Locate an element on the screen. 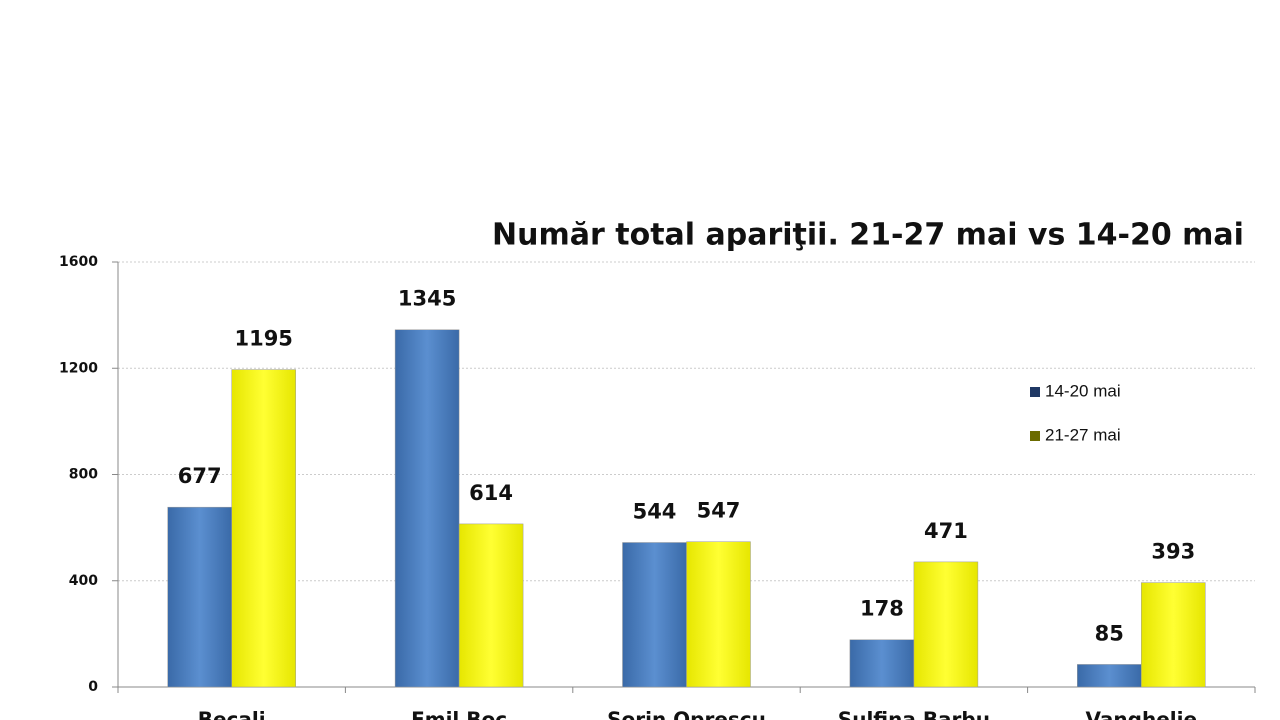 This screenshot has width=1280, height=720. x-tick-label: Emil Boc is located at coordinates (459, 714).